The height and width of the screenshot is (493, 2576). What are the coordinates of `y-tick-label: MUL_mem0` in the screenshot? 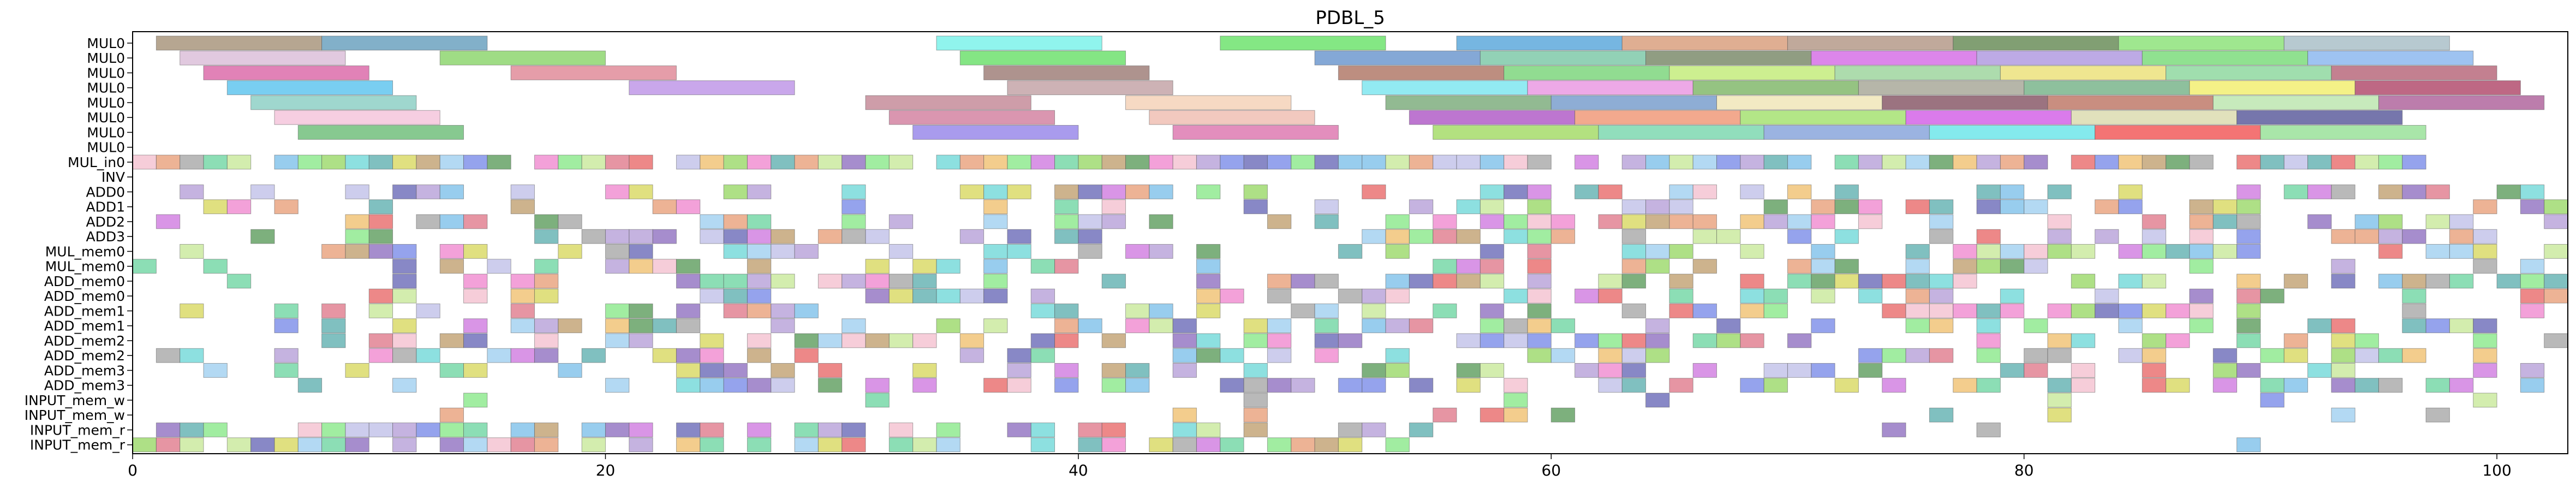 It's located at (85, 267).